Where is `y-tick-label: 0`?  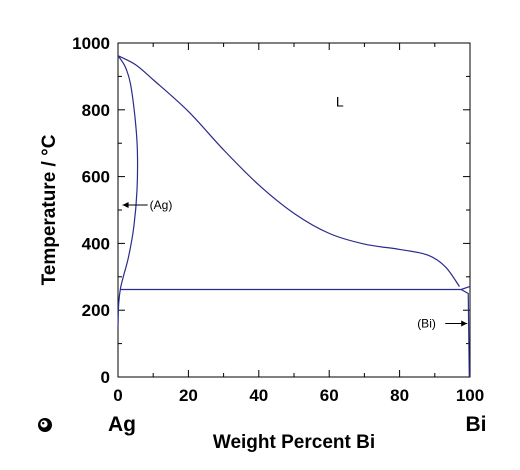
y-tick-label: 0 is located at coordinates (105, 377).